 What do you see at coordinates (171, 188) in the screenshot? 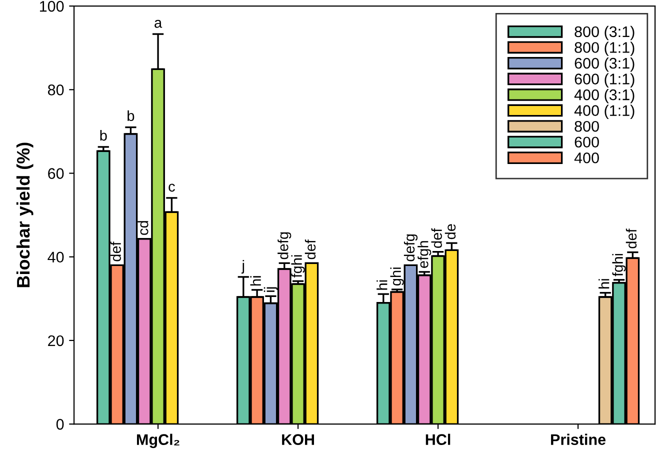
I see `data-label: c` at bounding box center [171, 188].